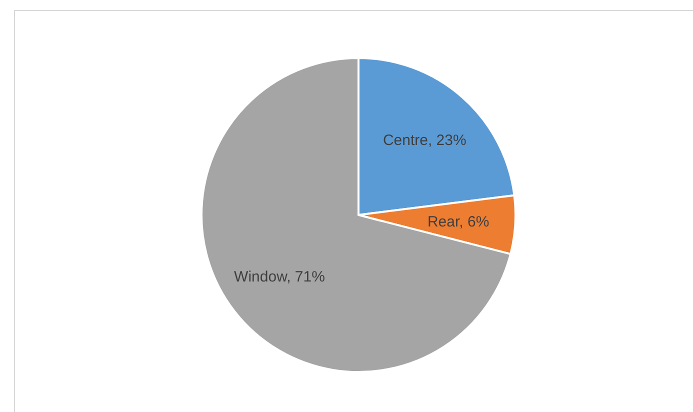  I want to click on slice-label: Centre, 23%, so click(424, 140).